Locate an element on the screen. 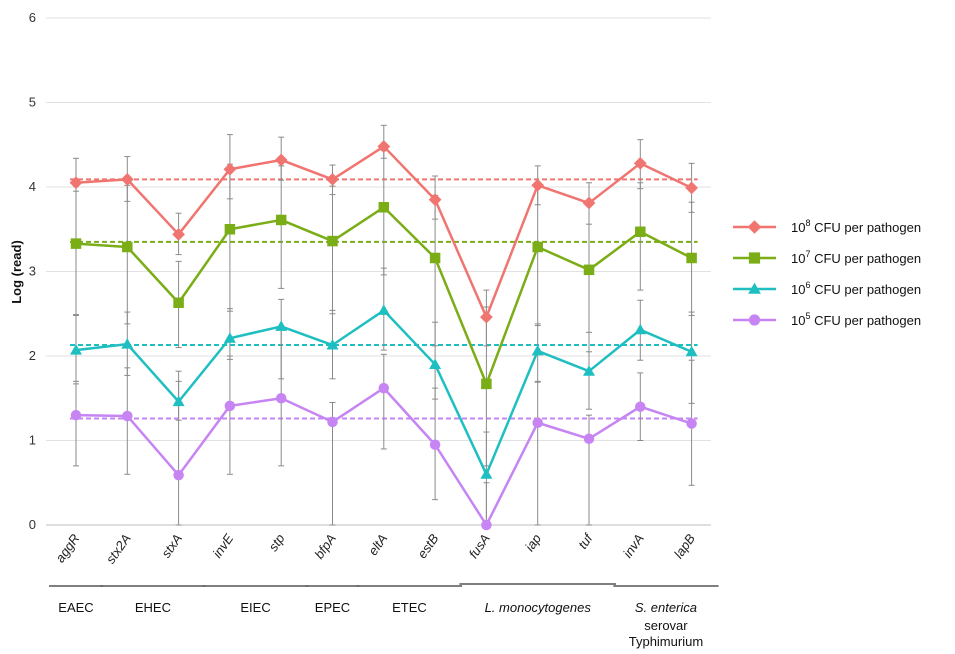 Image resolution: width=955 pixels, height=654 pixels. legend-label: 107 CFU per pathogen is located at coordinates (856, 257).